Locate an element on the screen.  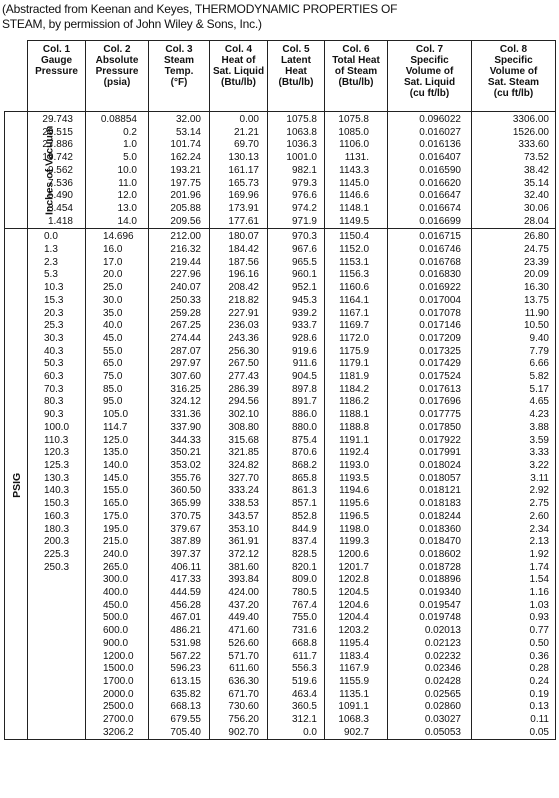
table-cell-col-7: 0.02565 is located at coordinates (429, 695).